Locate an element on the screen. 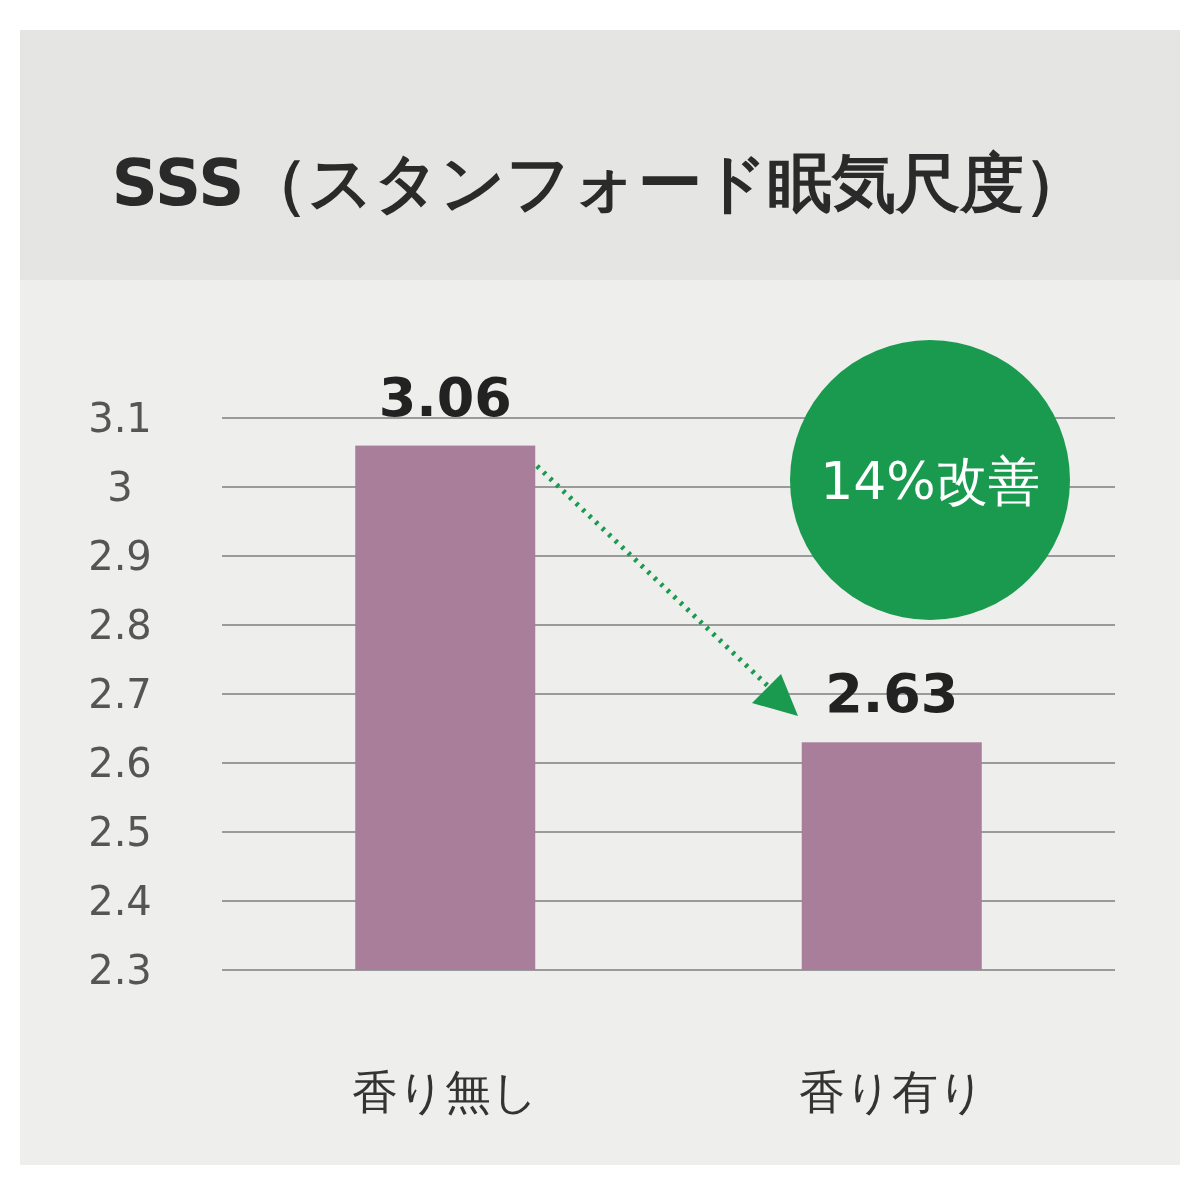 The width and height of the screenshot is (1200, 1200). y-tick-label: 2.8 is located at coordinates (120, 625).